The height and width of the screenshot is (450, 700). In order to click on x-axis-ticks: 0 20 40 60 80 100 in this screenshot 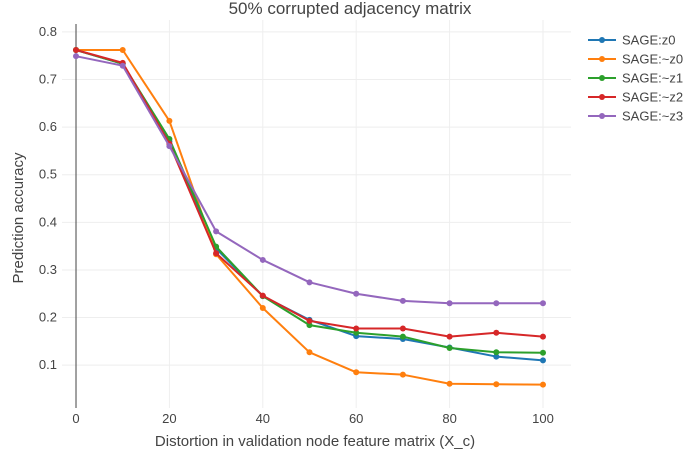, I will do `click(312, 418)`.